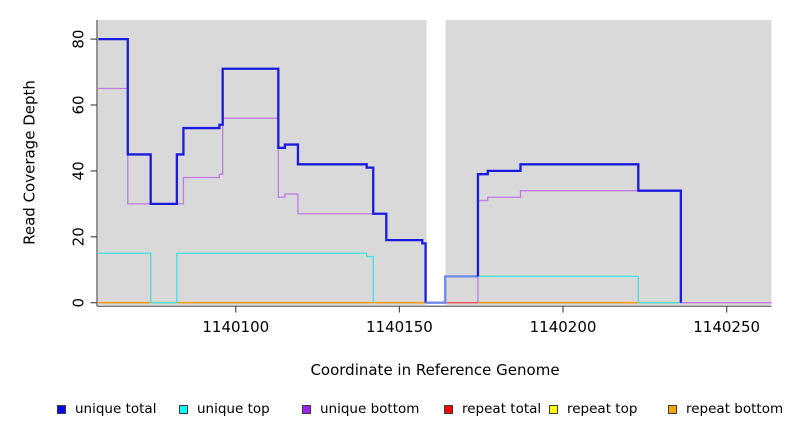 This screenshot has height=432, width=792. I want to click on legend-item-repeat-top: repeat top, so click(593, 409).